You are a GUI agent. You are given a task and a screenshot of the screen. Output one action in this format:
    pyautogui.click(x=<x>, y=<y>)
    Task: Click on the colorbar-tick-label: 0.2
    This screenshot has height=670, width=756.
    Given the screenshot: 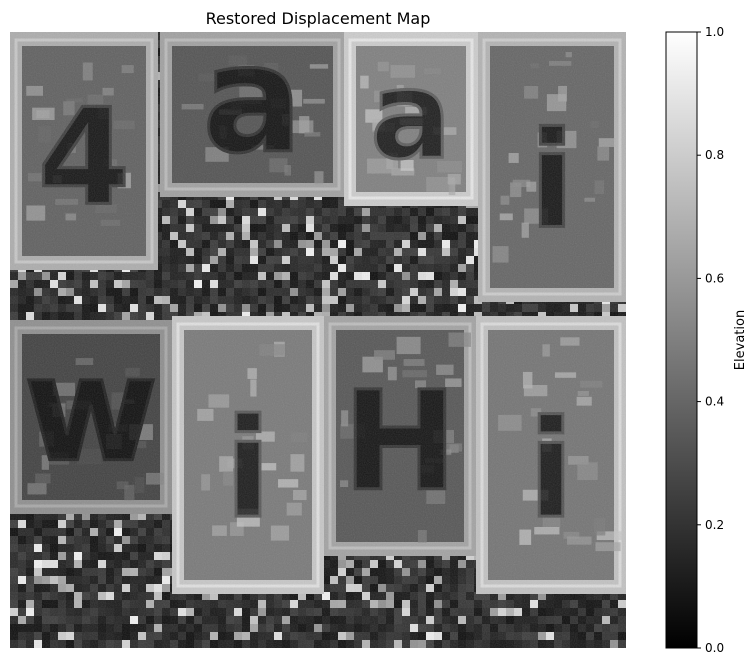 What is the action you would take?
    pyautogui.click(x=714, y=525)
    